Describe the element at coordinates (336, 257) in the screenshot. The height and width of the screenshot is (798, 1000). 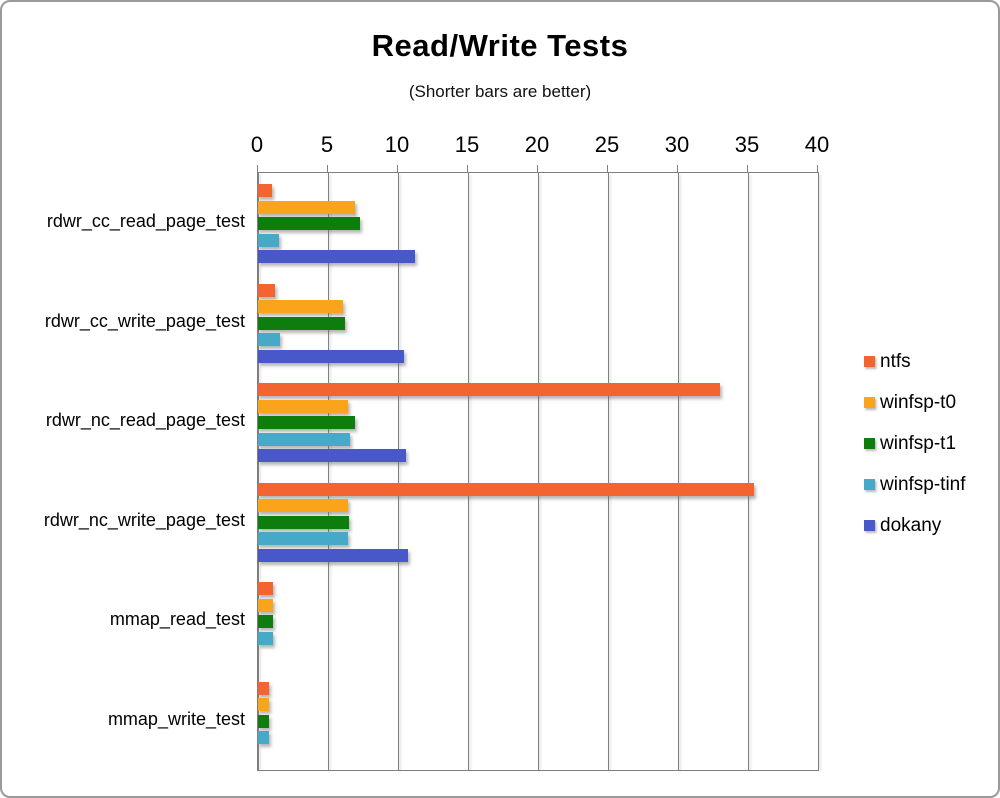
I see `bar-dokany-rdwr_cc_read_page_test` at that location.